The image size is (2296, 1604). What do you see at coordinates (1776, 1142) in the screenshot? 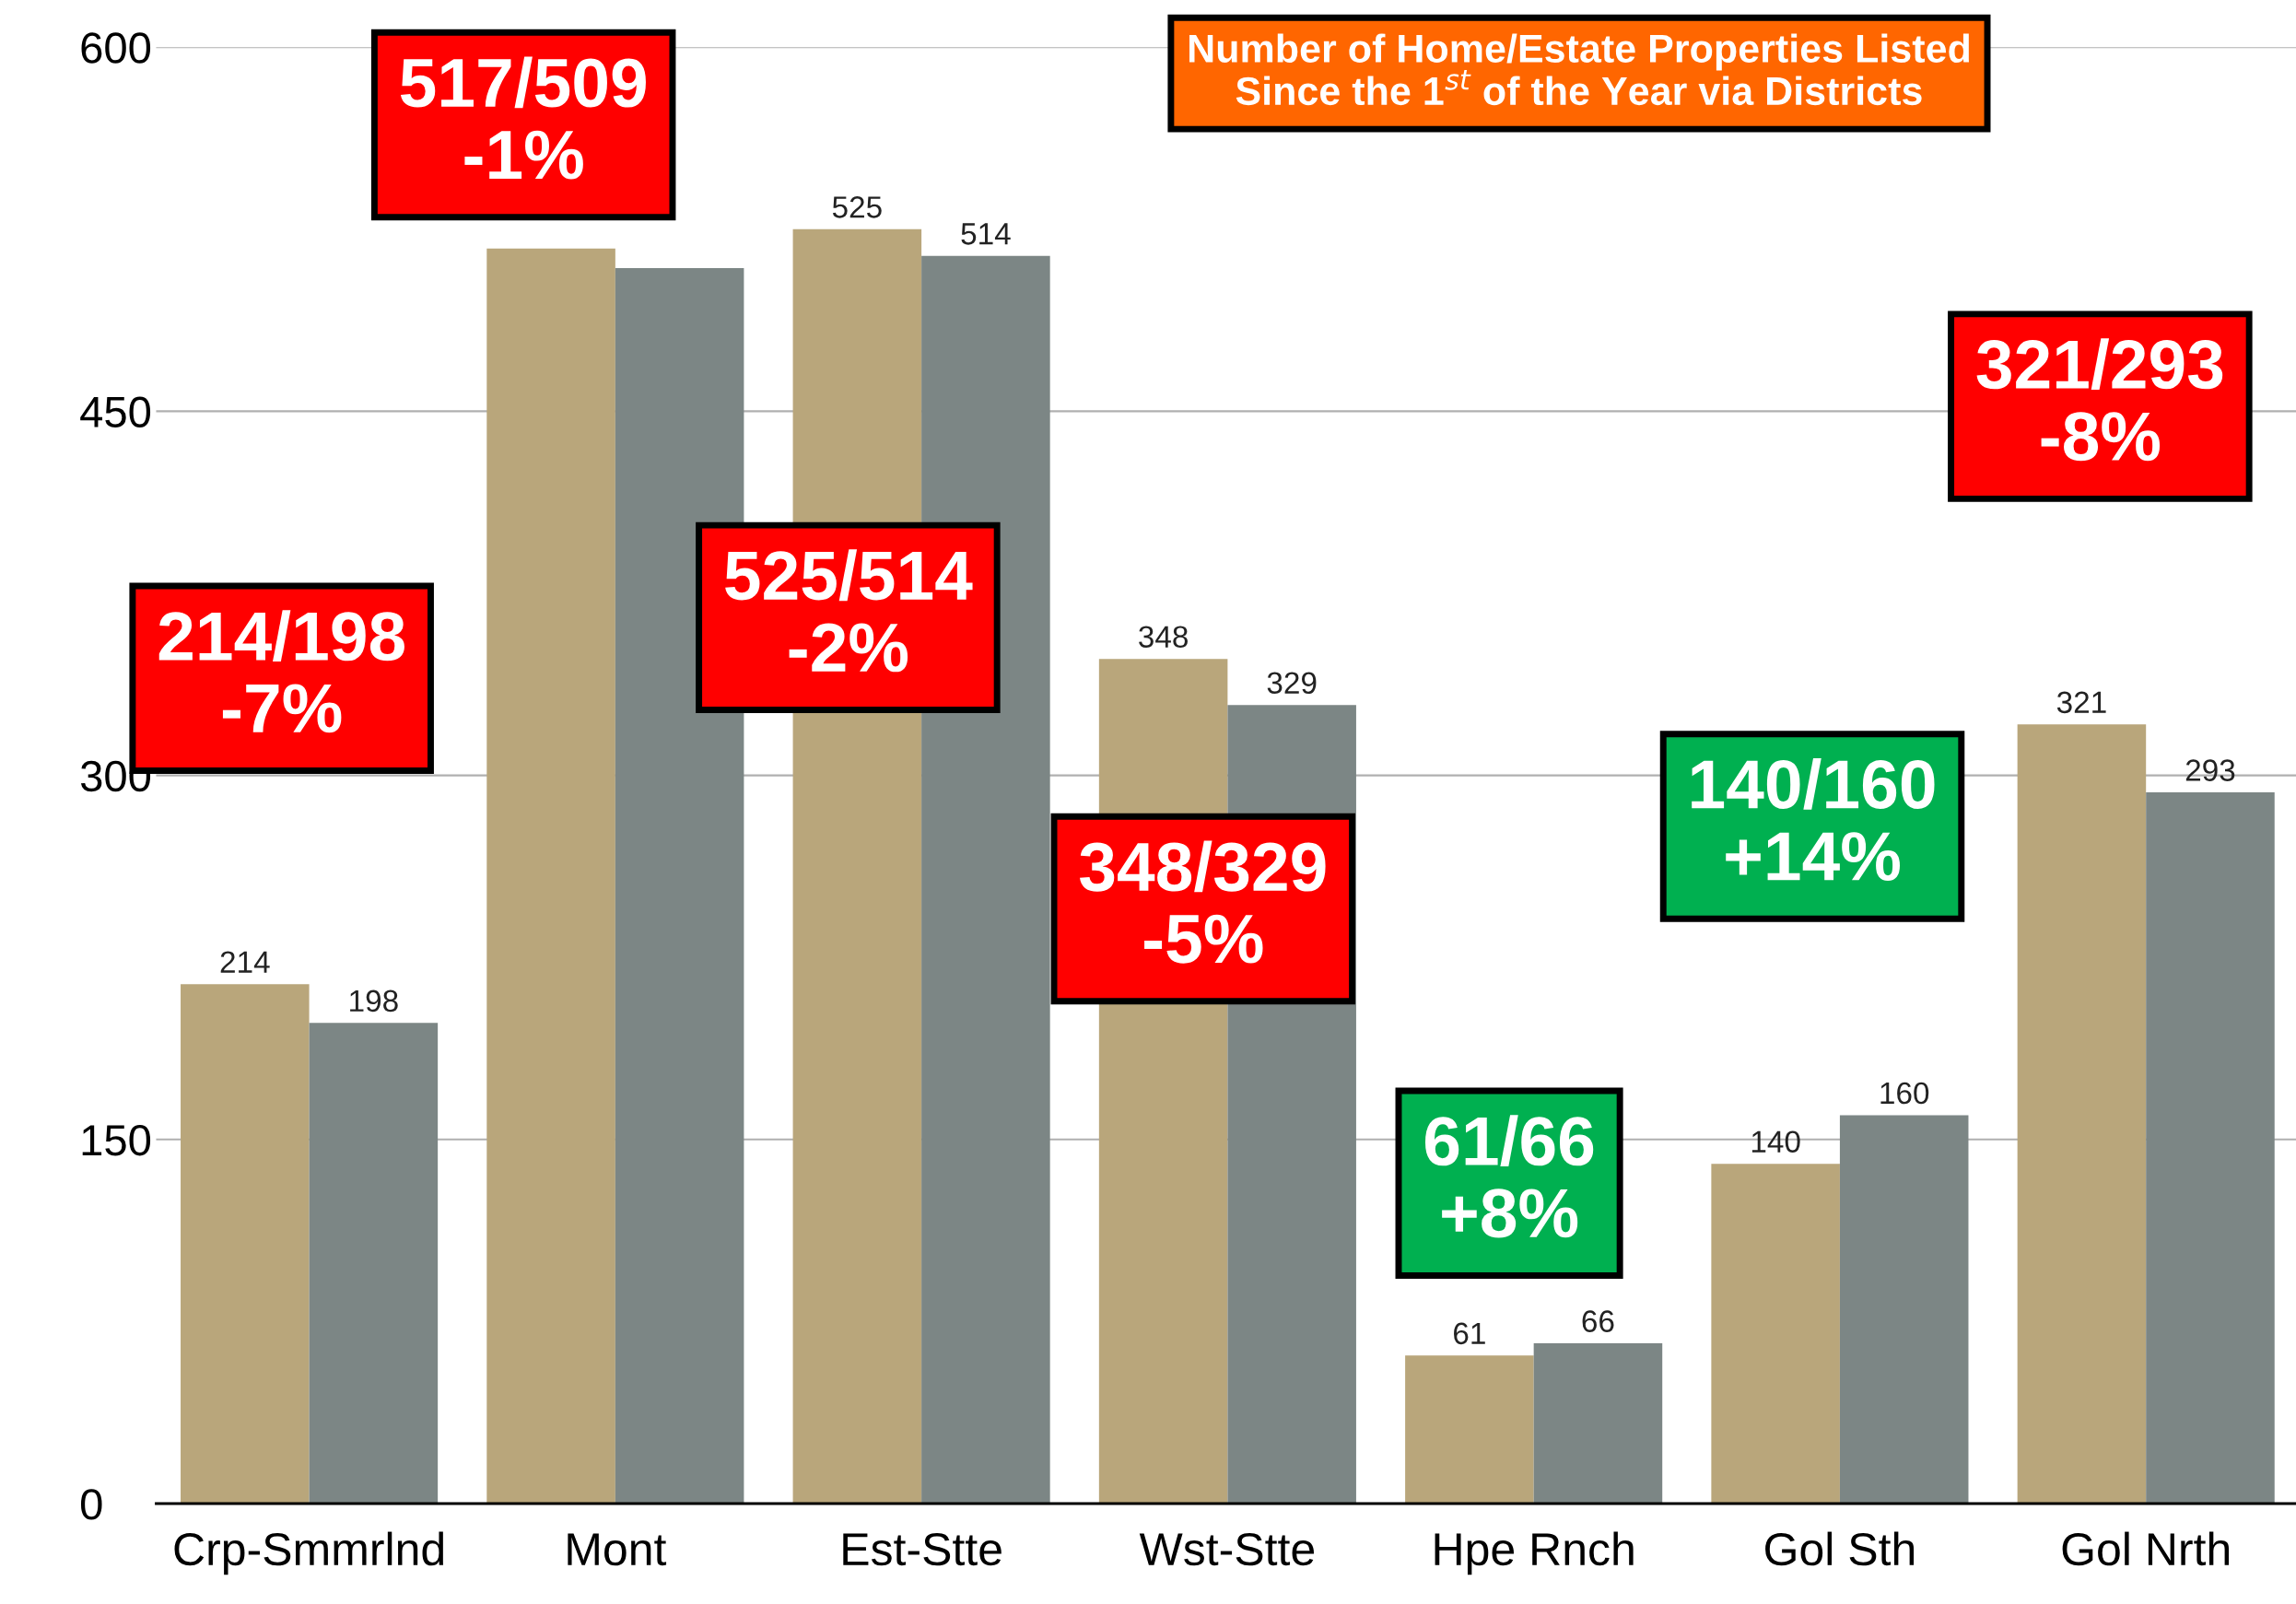
I see `data-label: 140` at bounding box center [1776, 1142].